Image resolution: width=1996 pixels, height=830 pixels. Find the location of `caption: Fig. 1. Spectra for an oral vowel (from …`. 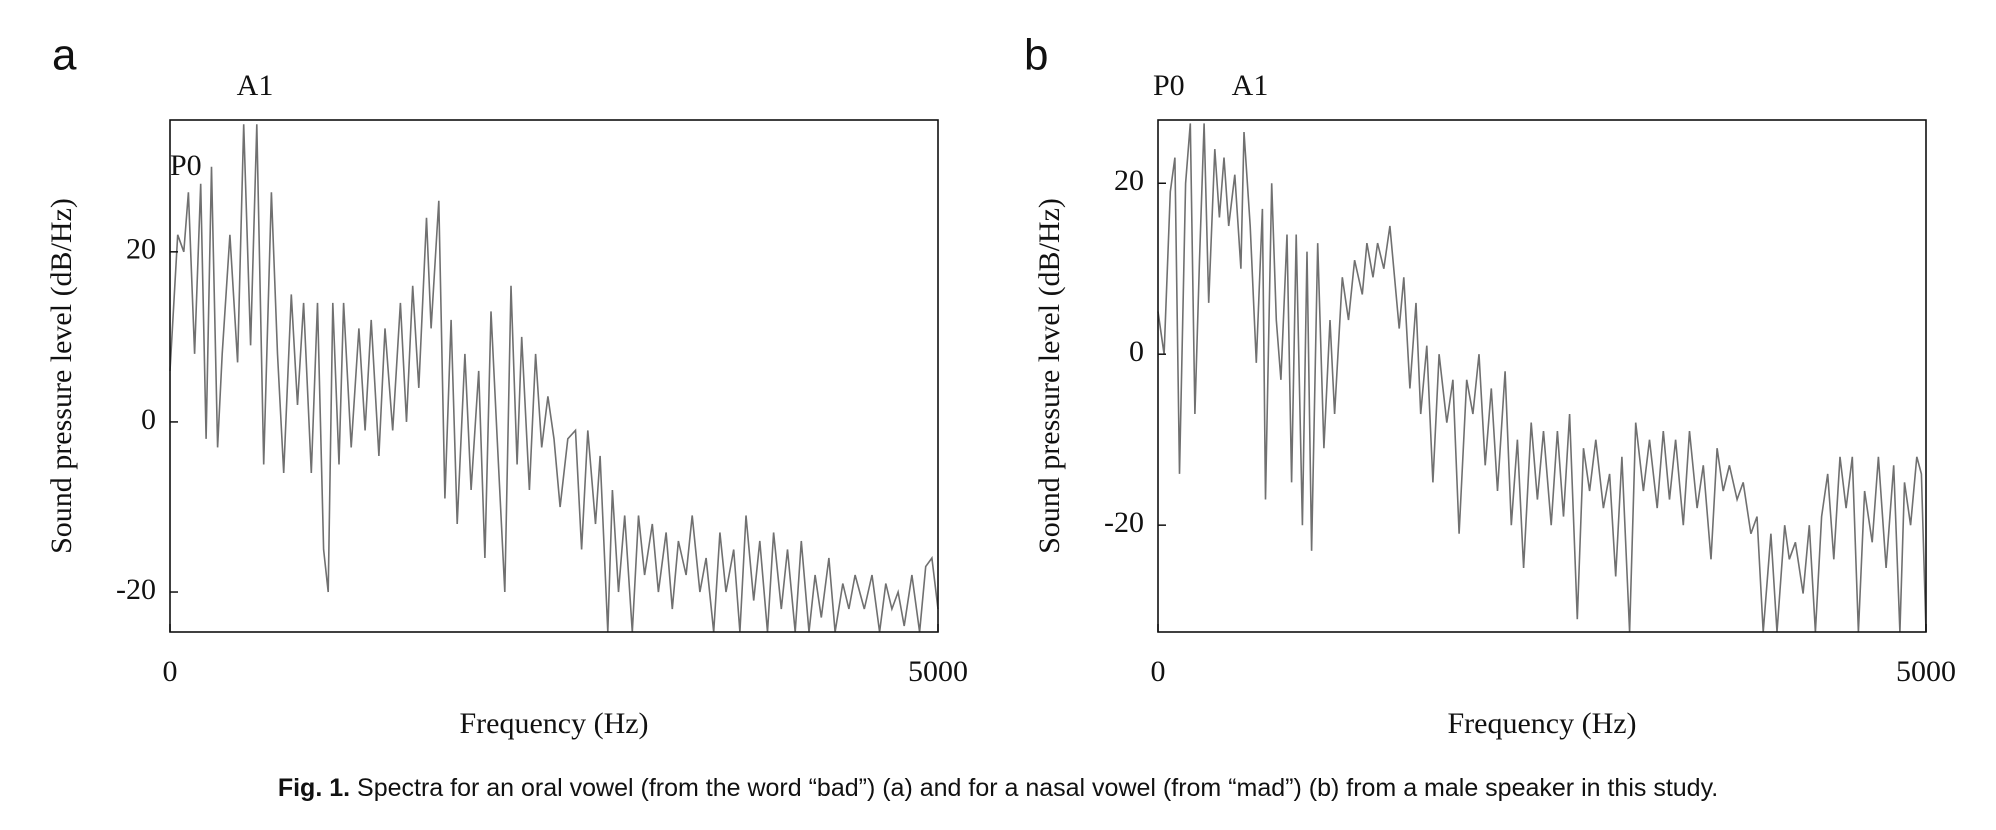

caption: Fig. 1. Spectra for an oral vowel (from … is located at coordinates (998, 788).